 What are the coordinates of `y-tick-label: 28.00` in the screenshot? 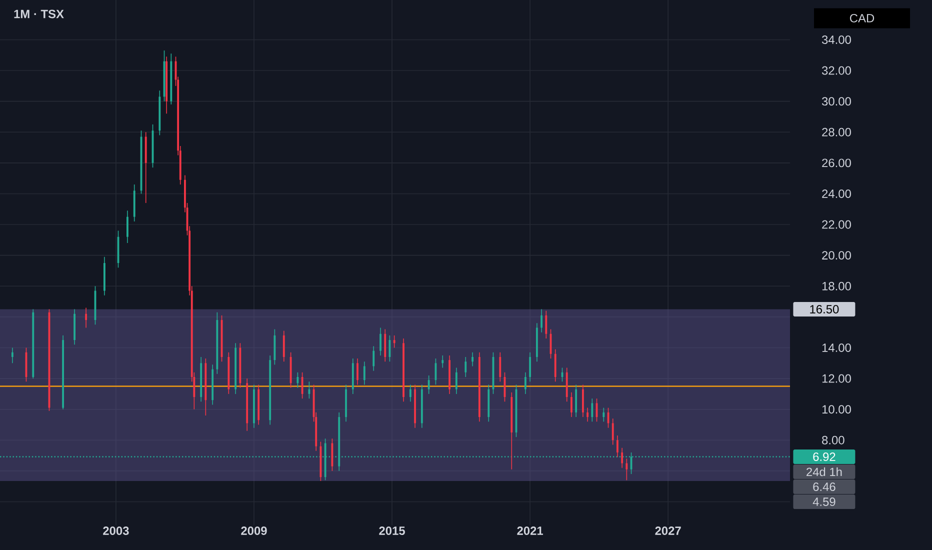 It's located at (836, 132).